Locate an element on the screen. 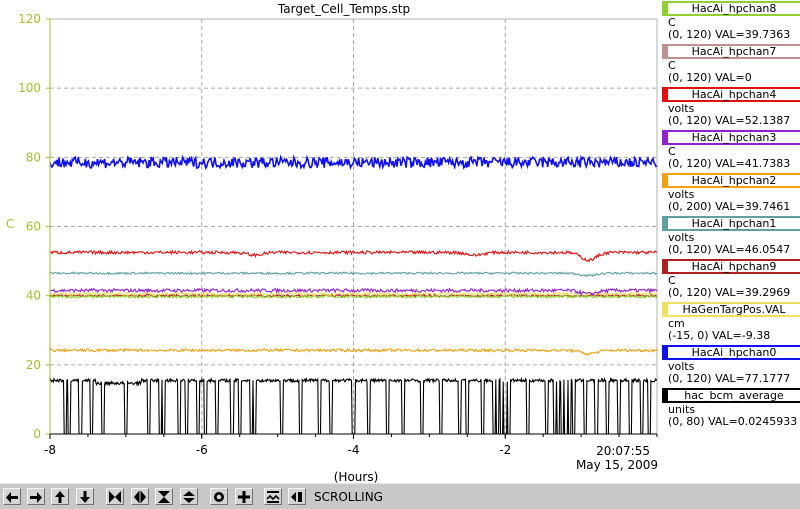  legend-item: HacAi_hpchan4 volts (0, 120) VAL=52.1387 is located at coordinates (730, 109).